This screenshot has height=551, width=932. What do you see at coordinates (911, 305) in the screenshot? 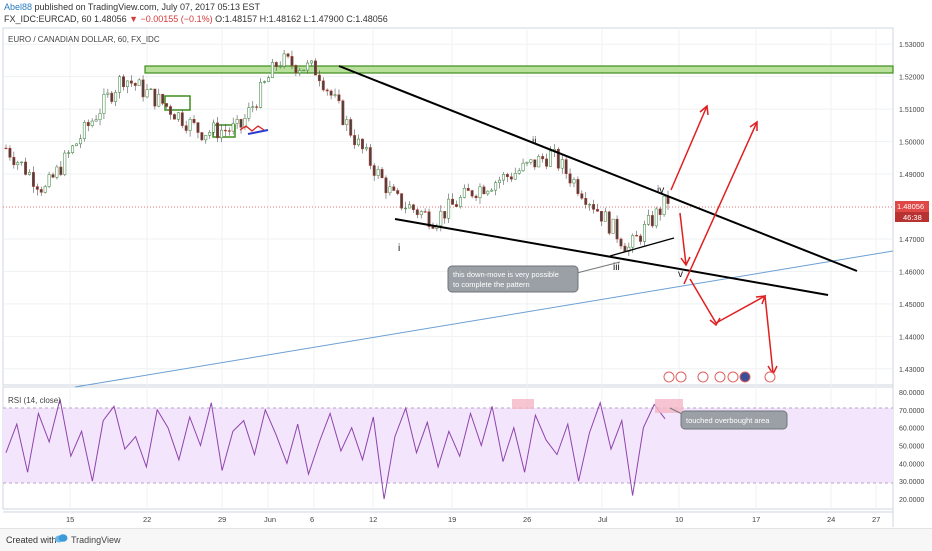
I see `price-tick-label: 1.45000` at bounding box center [911, 305].